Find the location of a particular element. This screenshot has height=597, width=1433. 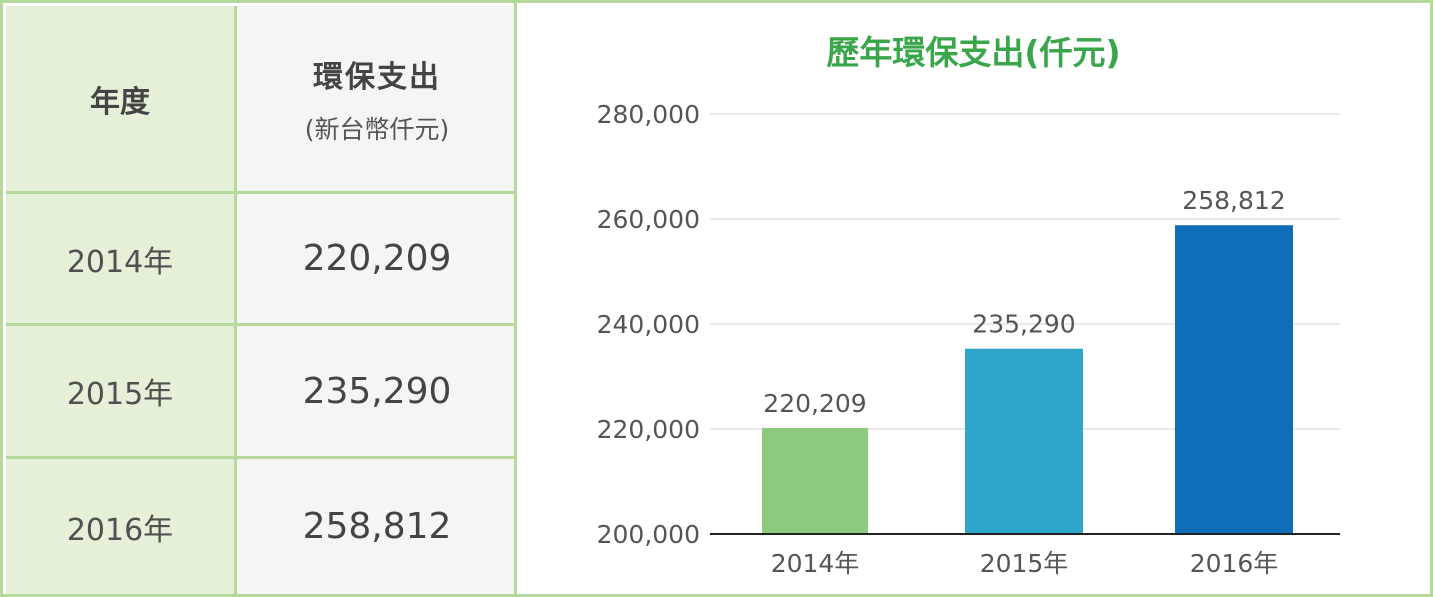

table-row-value: 220,209 is located at coordinates (377, 260).